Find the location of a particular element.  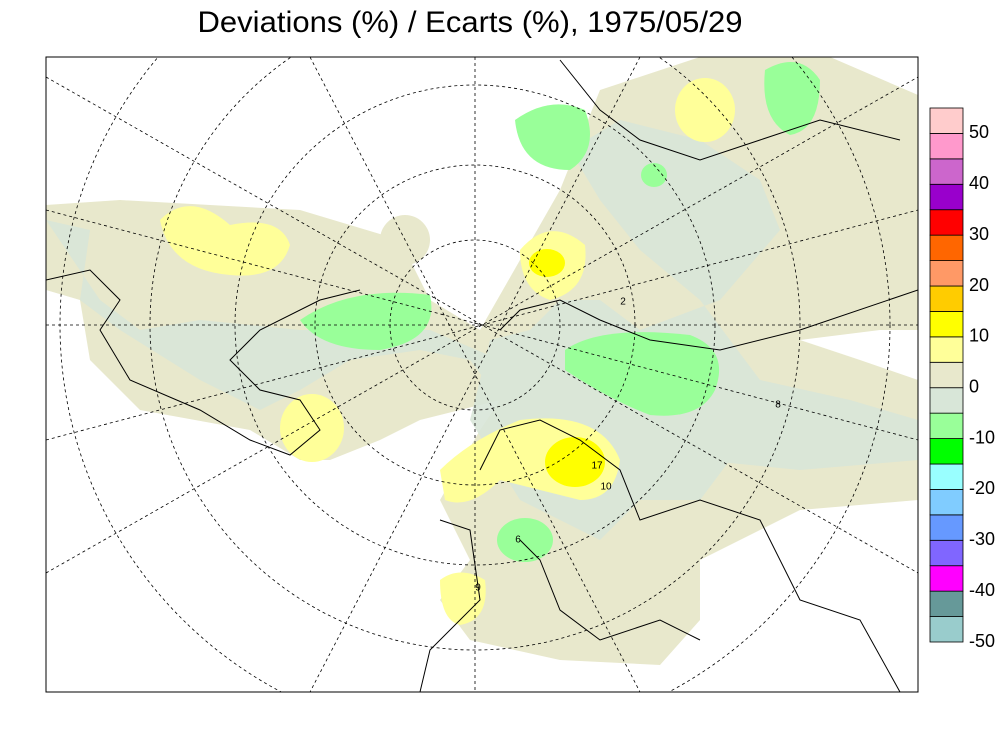

colorbar-tick-label: -20 is located at coordinates (982, 488).